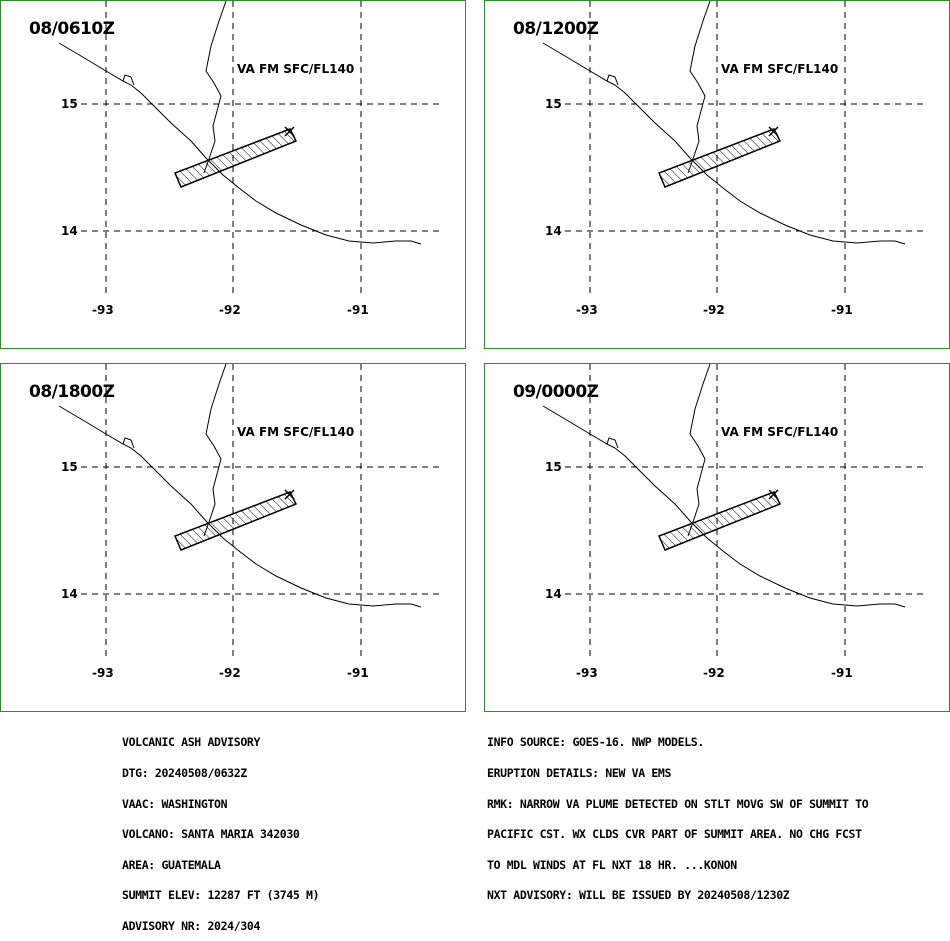 This screenshot has height=941, width=950. I want to click on panel-time: 08/1200Z, so click(556, 29).